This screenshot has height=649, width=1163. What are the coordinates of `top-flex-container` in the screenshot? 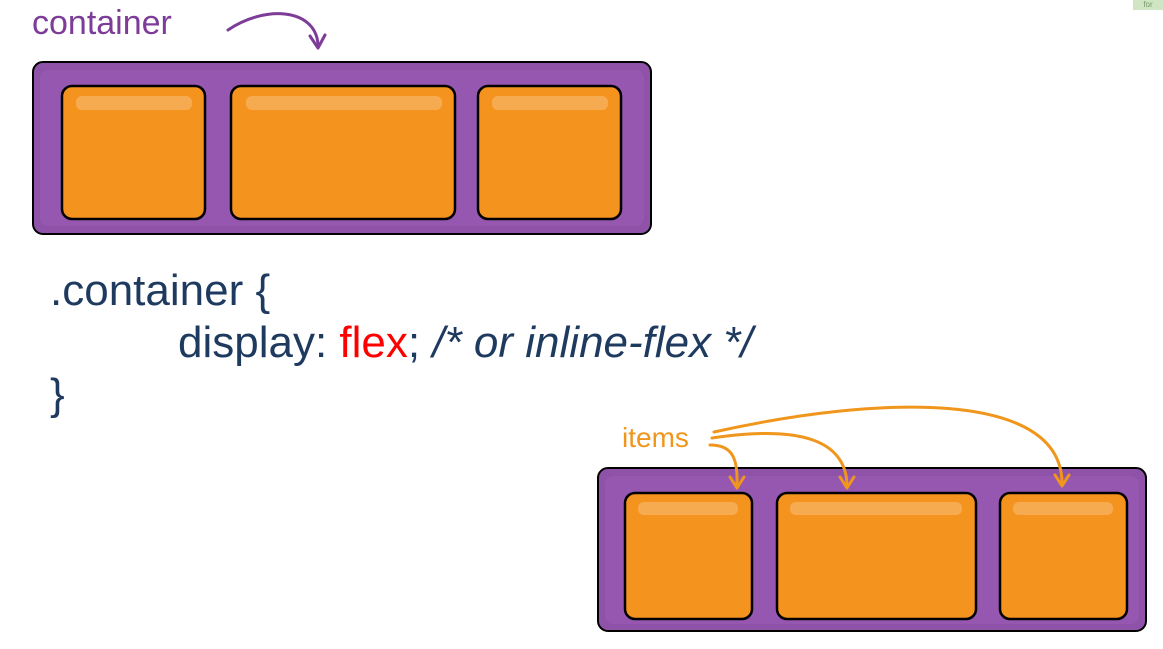 It's located at (342, 148).